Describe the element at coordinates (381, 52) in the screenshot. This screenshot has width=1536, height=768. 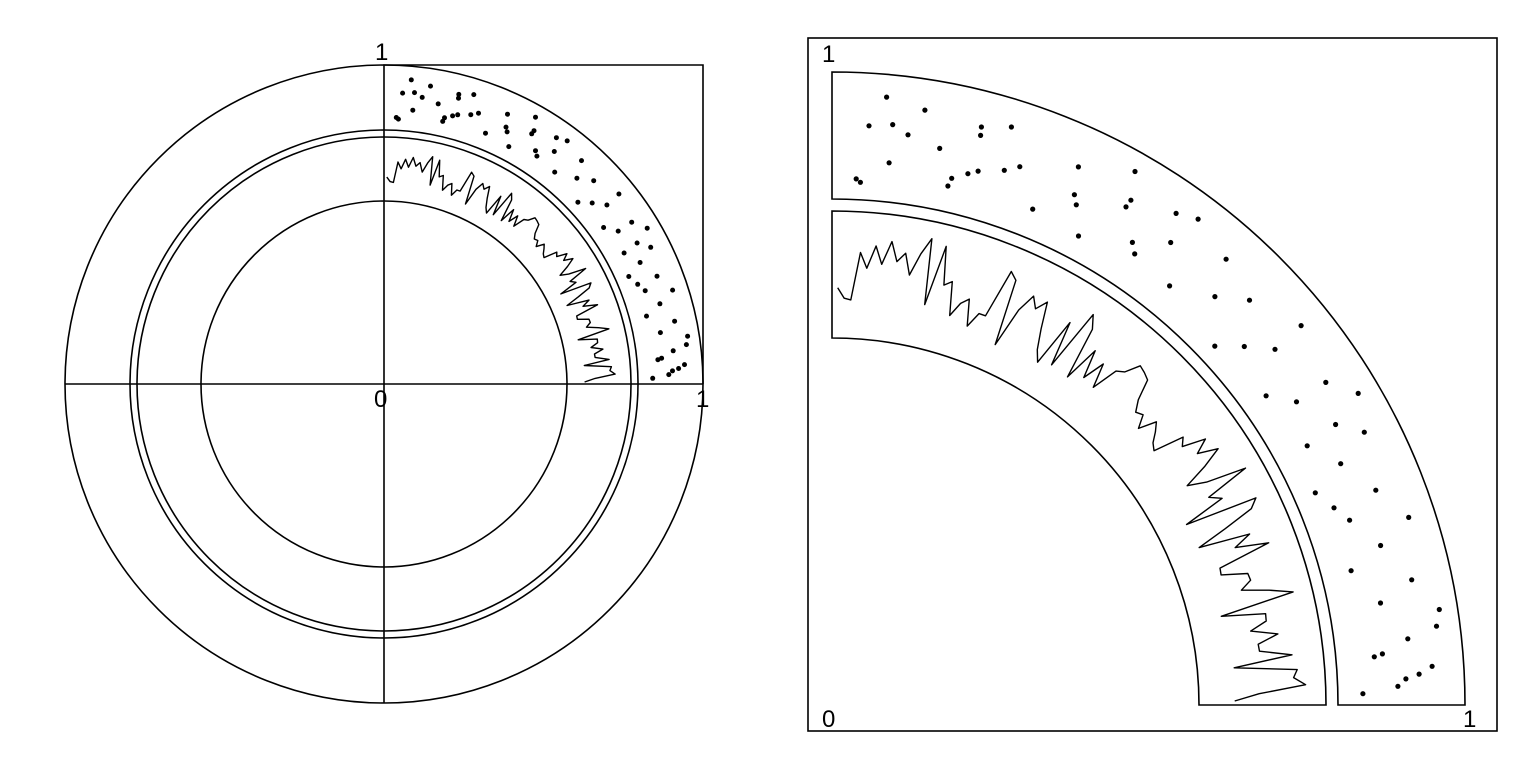
I see `left-label-top: 1` at that location.